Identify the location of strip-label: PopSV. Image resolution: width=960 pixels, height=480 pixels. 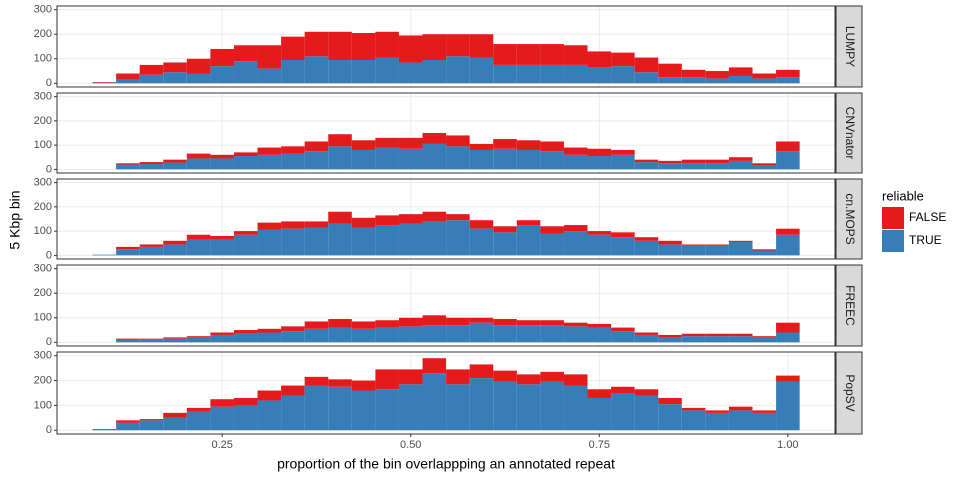
(850, 392).